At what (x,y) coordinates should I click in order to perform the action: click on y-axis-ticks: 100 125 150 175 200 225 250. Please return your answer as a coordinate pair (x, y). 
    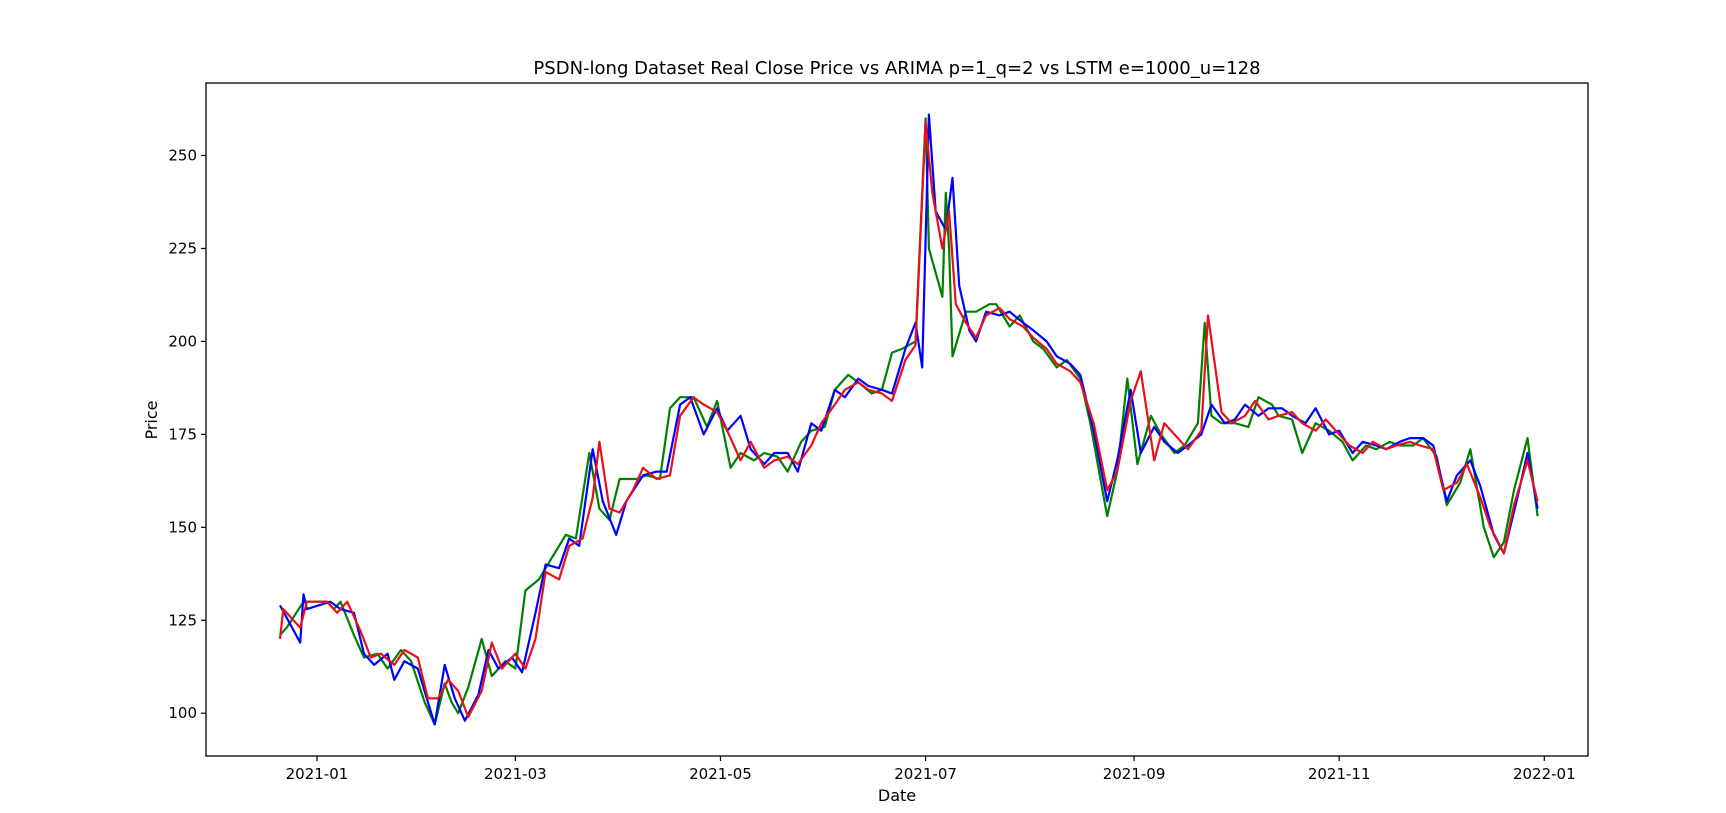
    Looking at the image, I should click on (187, 434).